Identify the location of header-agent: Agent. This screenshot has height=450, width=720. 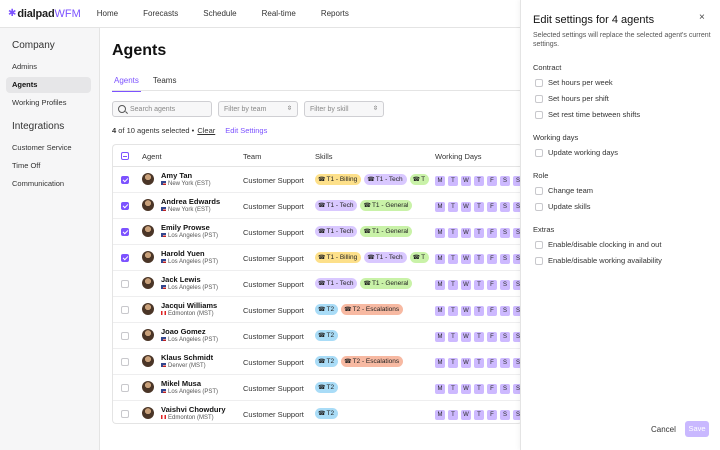
(152, 156).